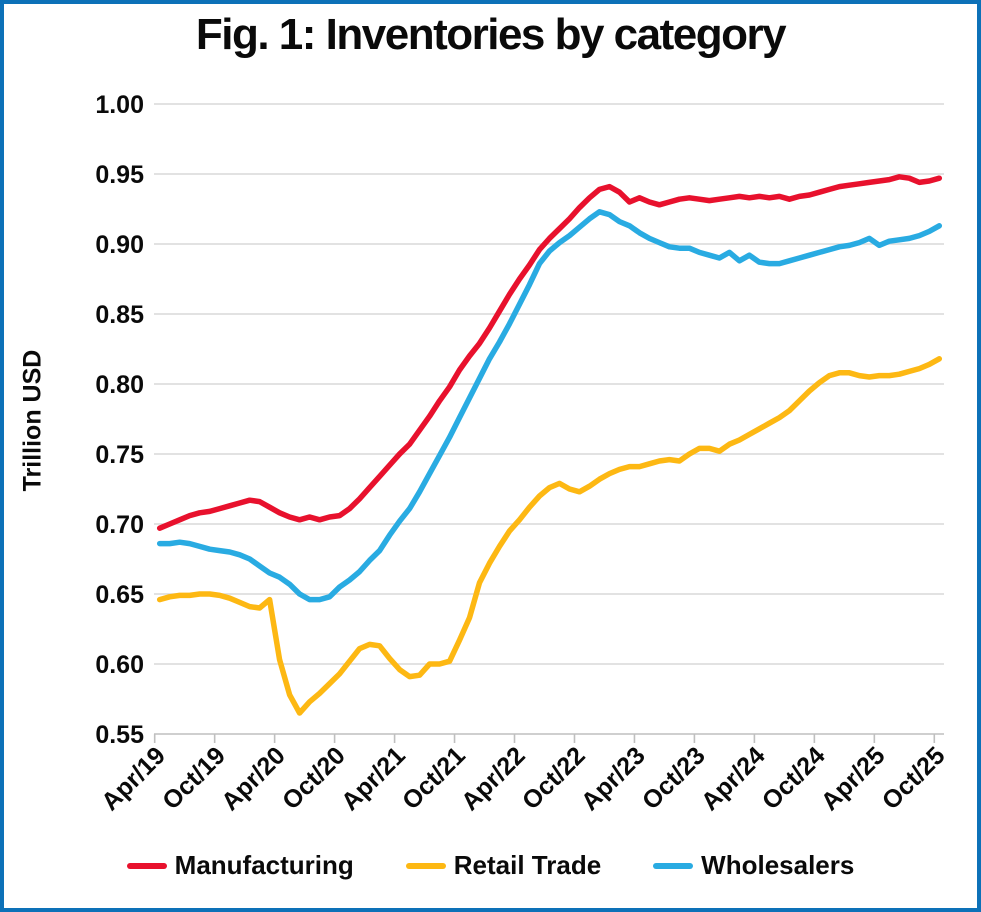 This screenshot has width=981, height=912. I want to click on y-tick-label: 0.90, so click(119, 245).